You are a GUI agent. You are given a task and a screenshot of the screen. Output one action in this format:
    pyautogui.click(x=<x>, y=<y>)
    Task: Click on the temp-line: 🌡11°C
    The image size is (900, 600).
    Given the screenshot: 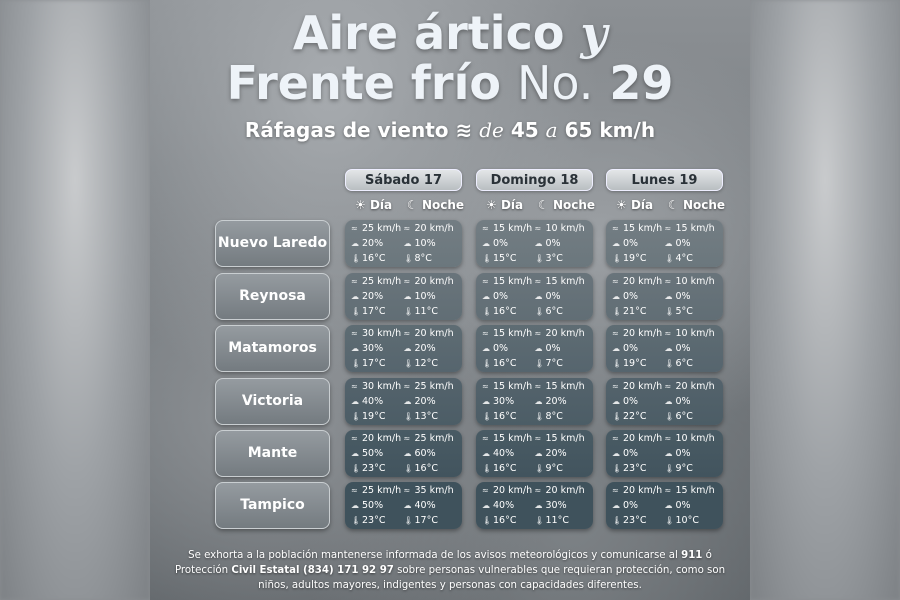 What is the action you would take?
    pyautogui.click(x=430, y=311)
    